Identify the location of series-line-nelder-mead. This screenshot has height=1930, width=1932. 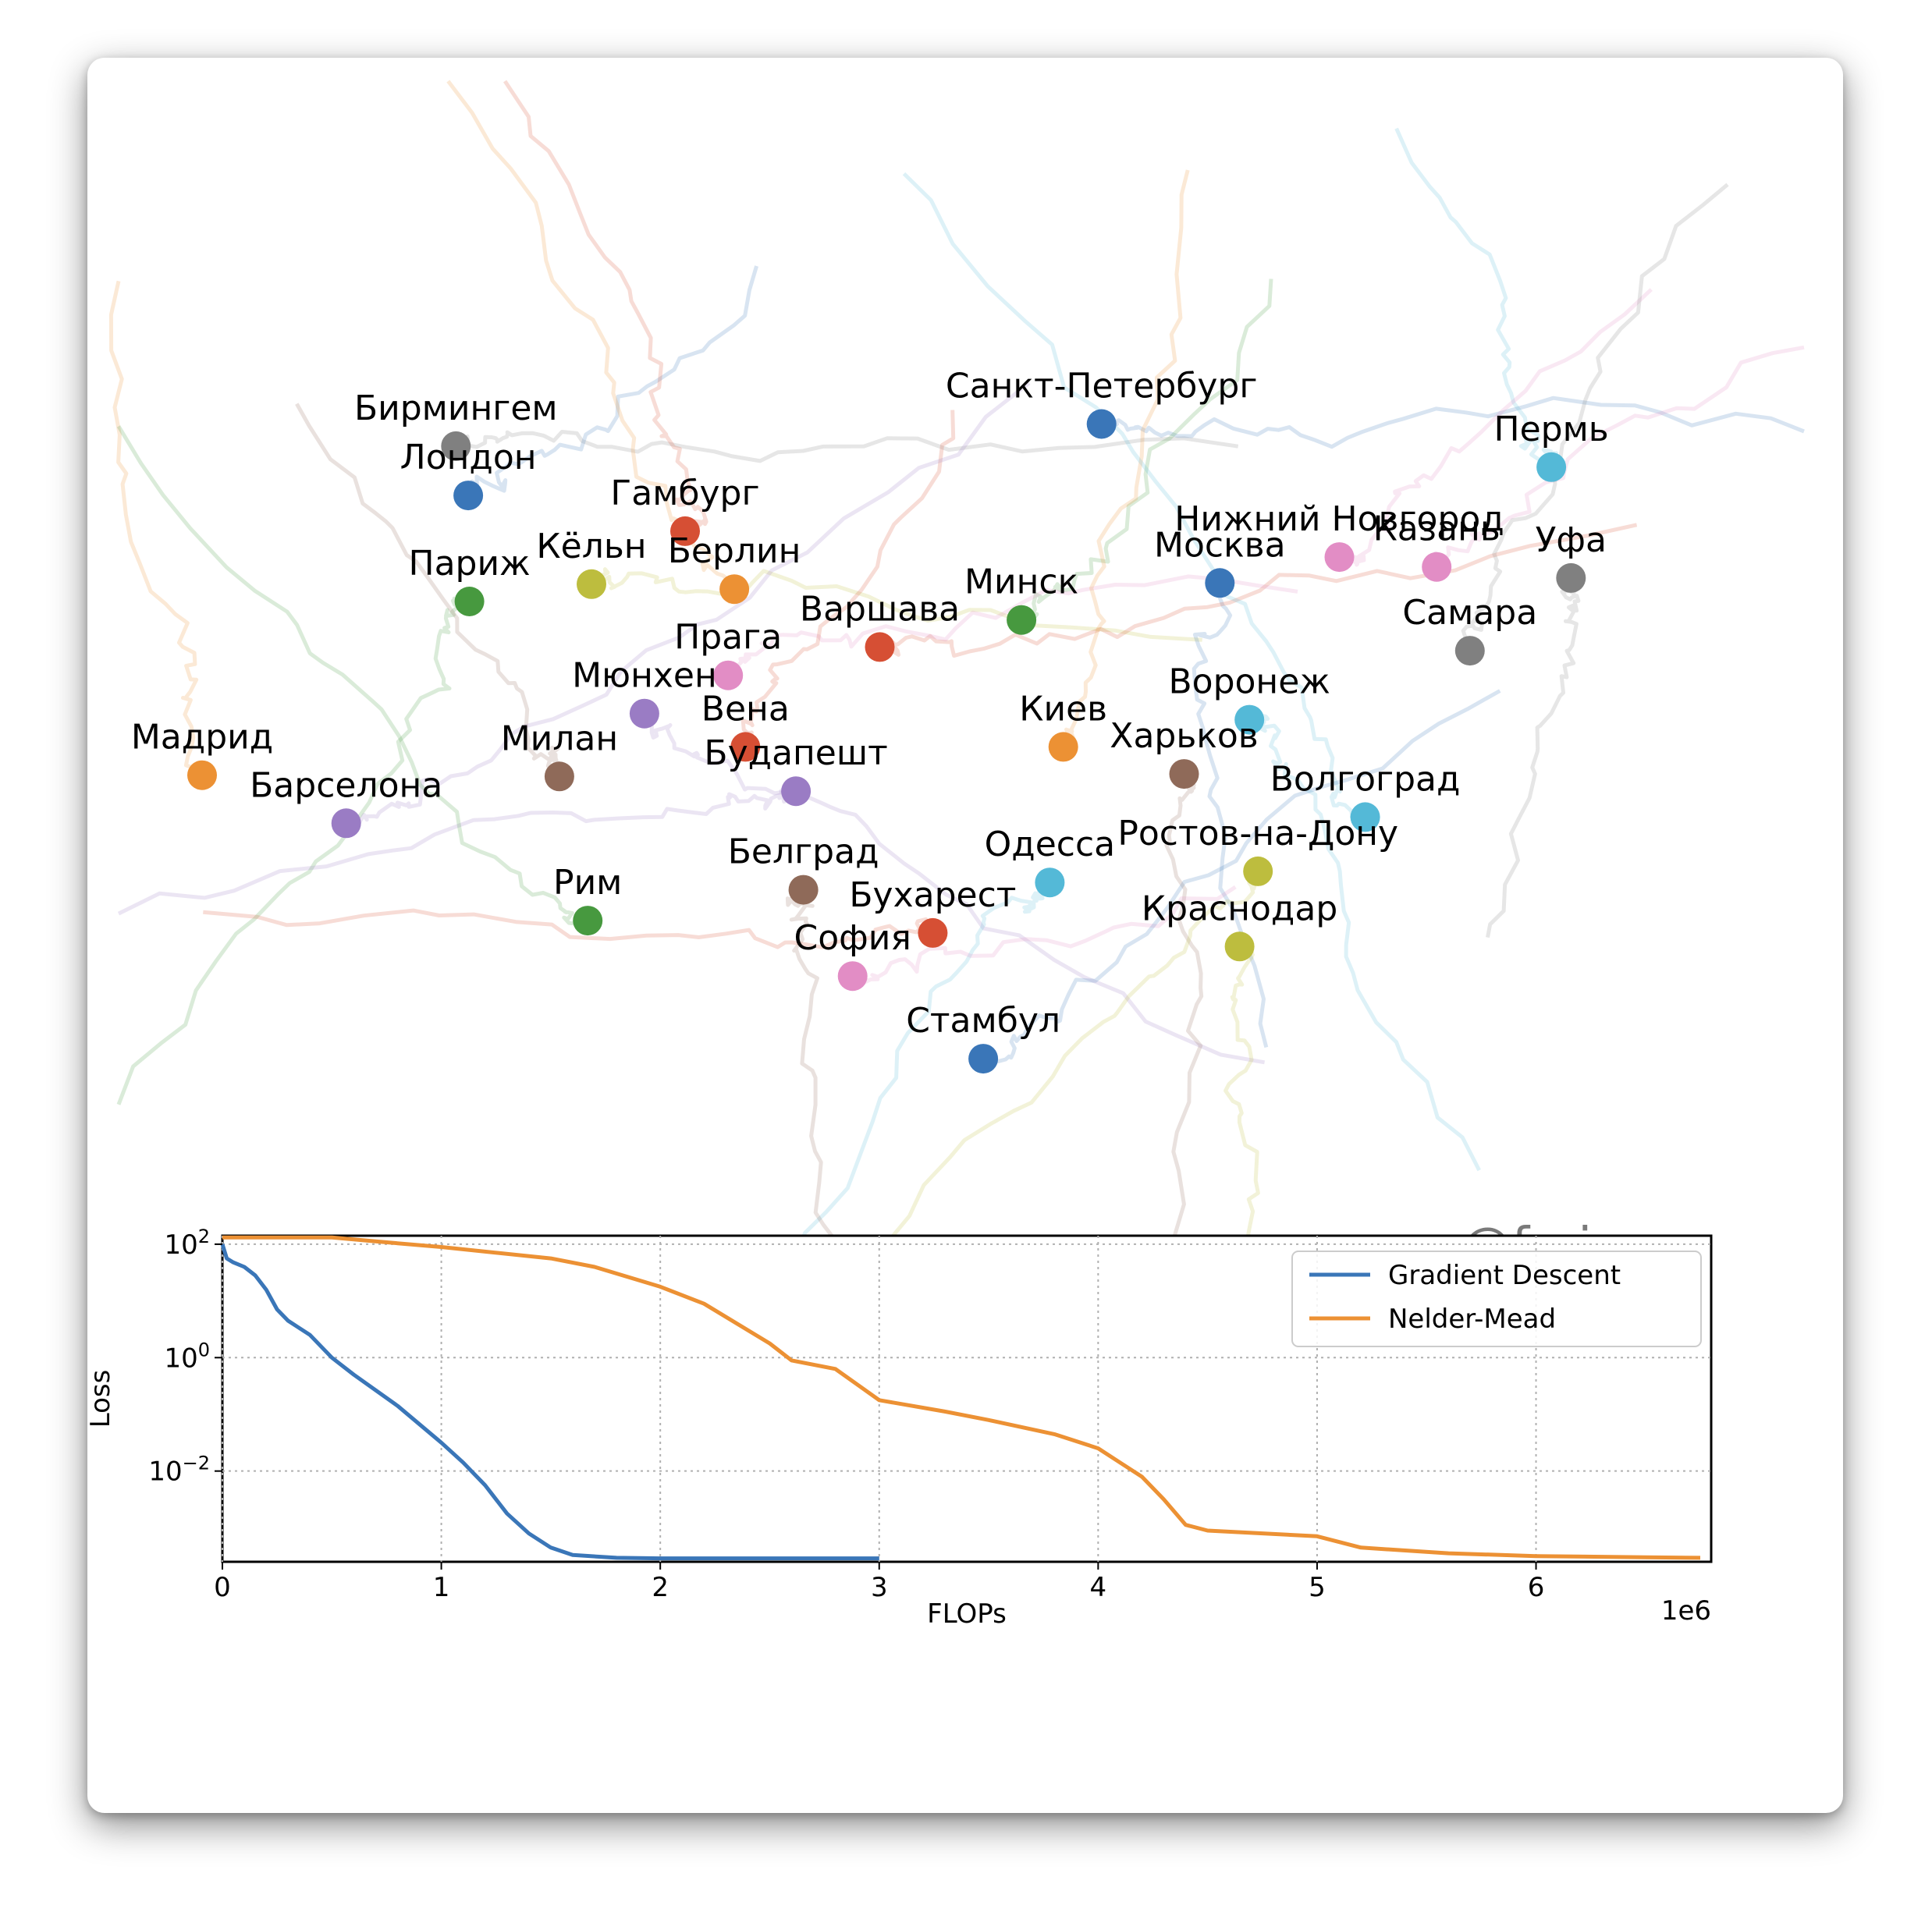
(961, 1397).